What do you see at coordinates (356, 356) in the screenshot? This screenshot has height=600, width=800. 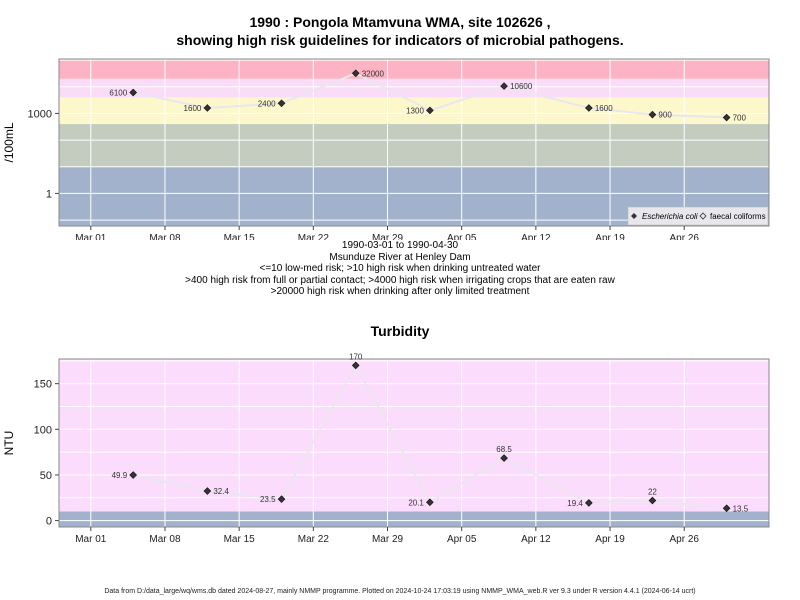 I see `data-label: 170` at bounding box center [356, 356].